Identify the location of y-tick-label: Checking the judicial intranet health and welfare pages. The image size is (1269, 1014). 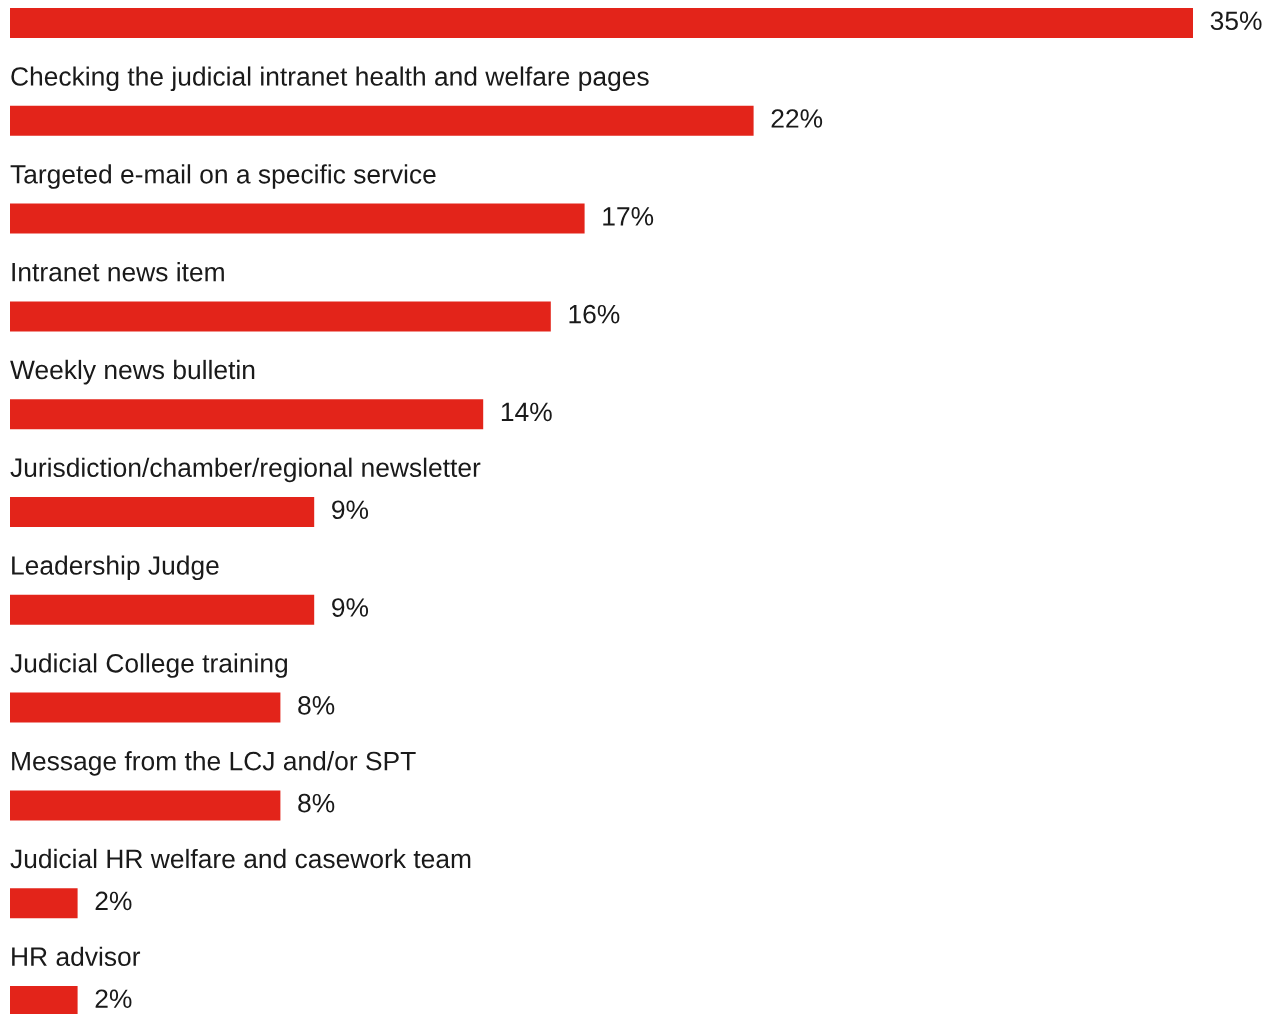
(330, 79).